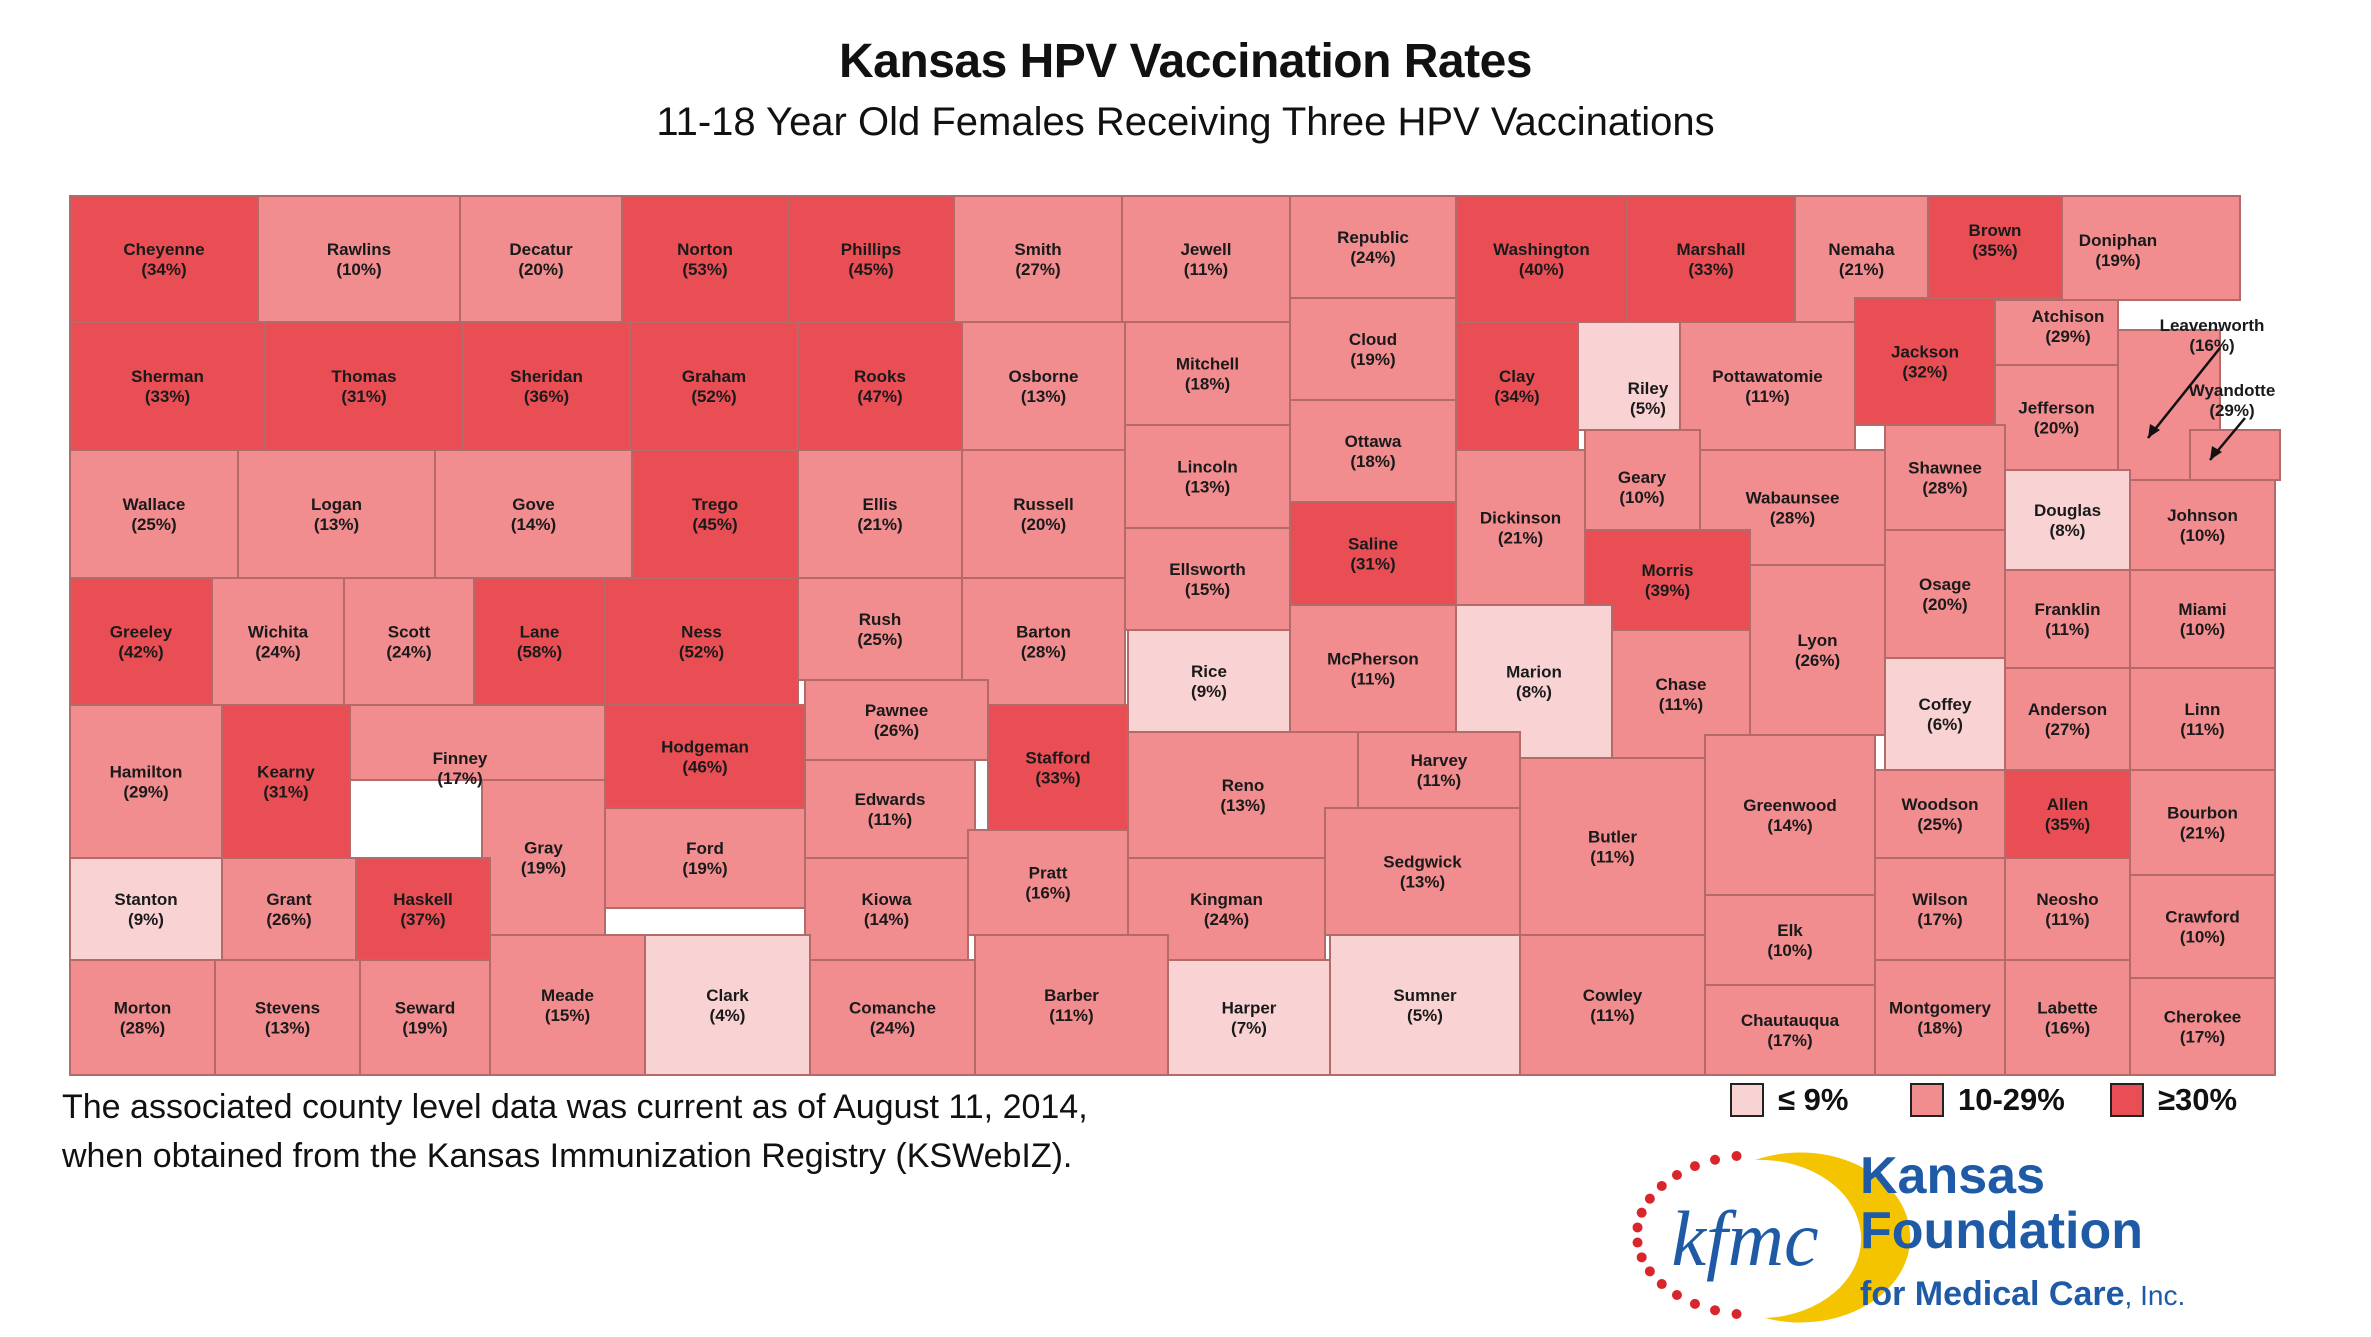 The width and height of the screenshot is (2371, 1337). I want to click on county-rate-jefferson: (20%), so click(2056, 428).